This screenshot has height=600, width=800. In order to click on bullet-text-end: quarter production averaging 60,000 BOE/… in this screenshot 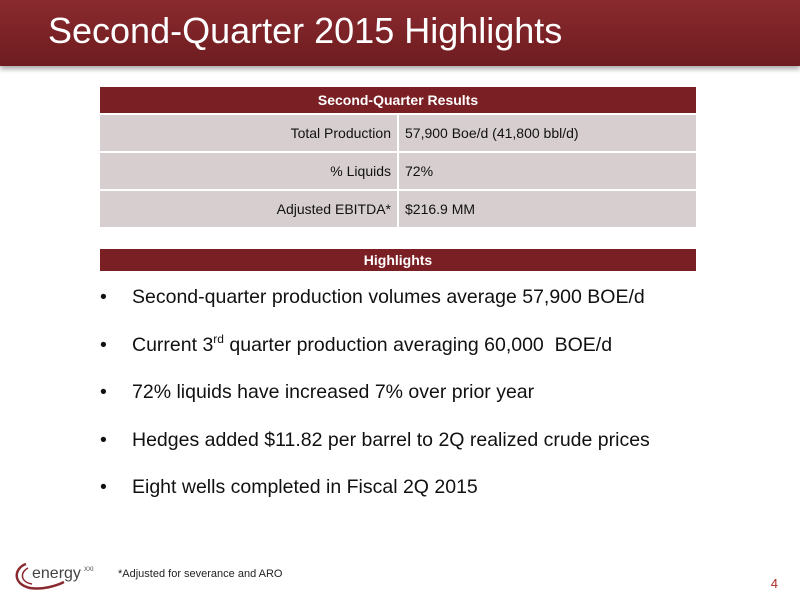, I will do `click(418, 344)`.